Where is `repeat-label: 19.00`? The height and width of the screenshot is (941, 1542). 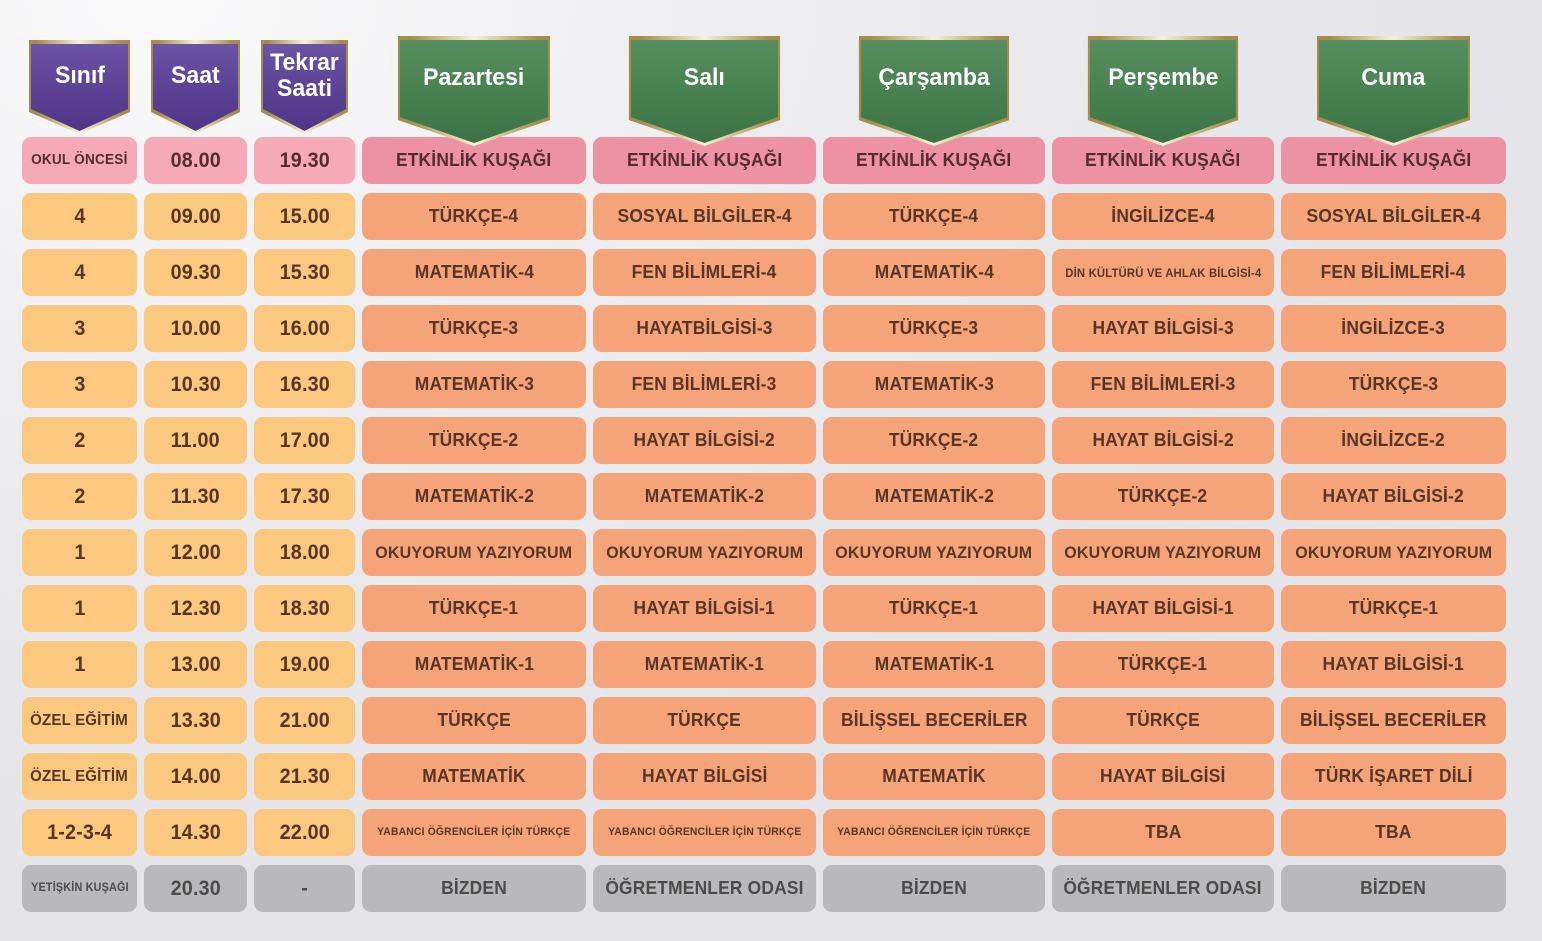 repeat-label: 19.00 is located at coordinates (304, 664).